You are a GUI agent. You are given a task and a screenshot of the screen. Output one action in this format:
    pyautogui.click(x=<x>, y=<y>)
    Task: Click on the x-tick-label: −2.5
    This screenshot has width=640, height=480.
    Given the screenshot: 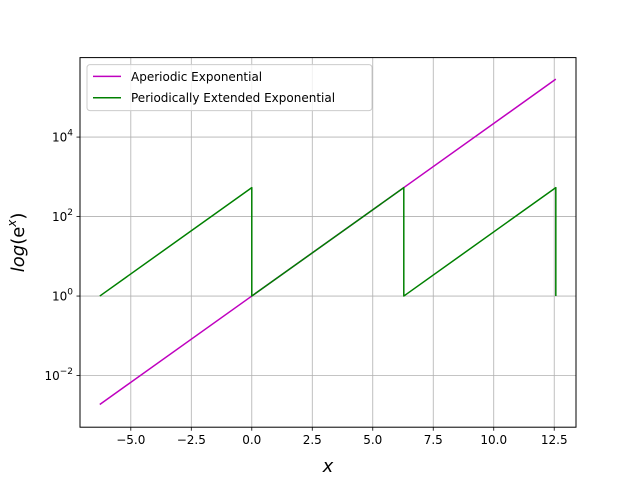 What is the action you would take?
    pyautogui.click(x=191, y=440)
    